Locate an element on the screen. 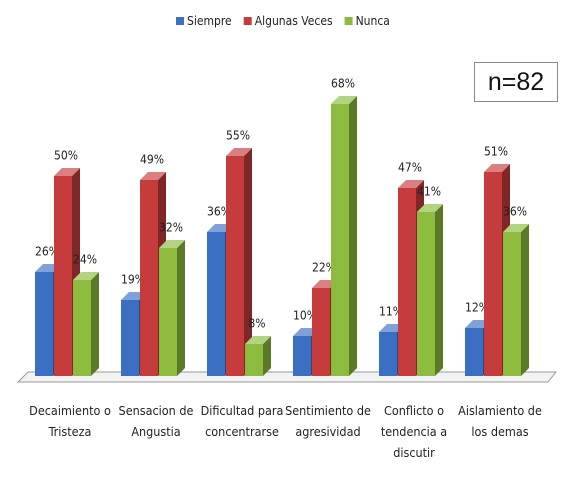  value-label: 11% is located at coordinates (391, 312).